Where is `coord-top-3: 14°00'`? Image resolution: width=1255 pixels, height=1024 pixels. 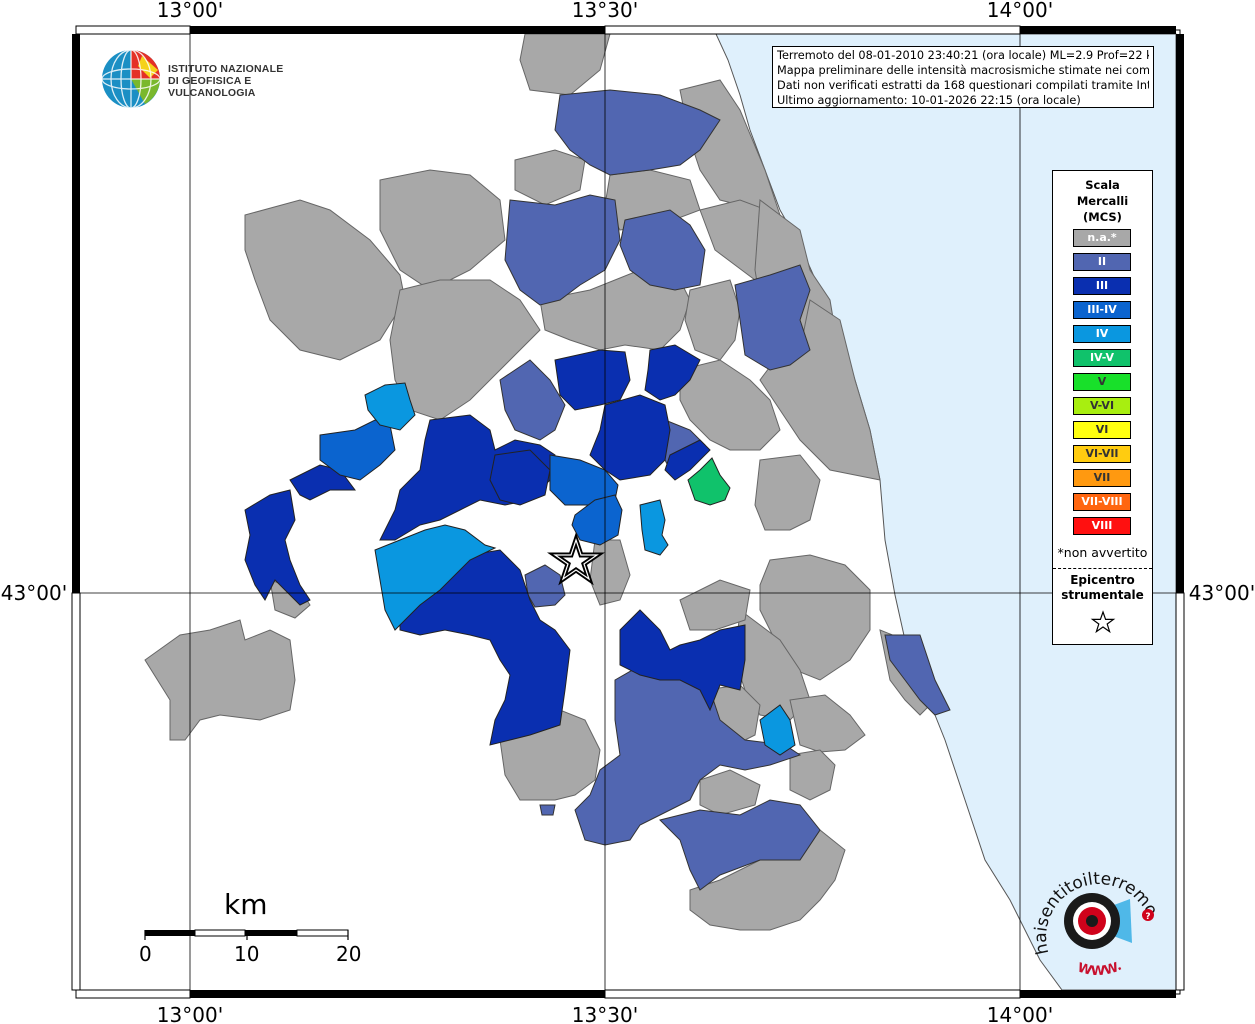 coord-top-3: 14°00' is located at coordinates (1020, 11).